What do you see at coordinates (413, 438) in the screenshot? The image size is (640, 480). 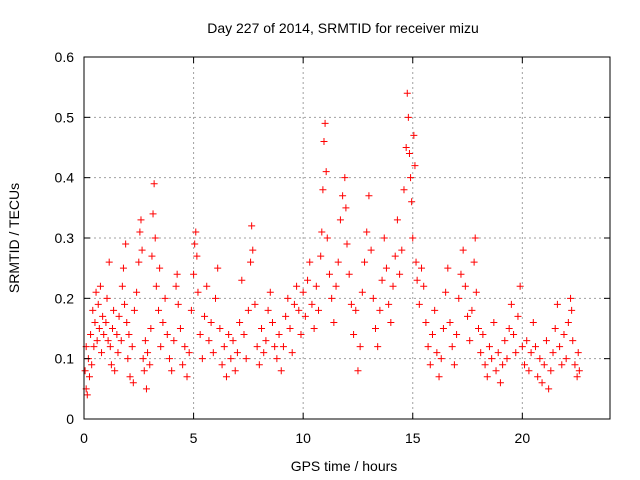 I see `x-tick-label: 15` at bounding box center [413, 438].